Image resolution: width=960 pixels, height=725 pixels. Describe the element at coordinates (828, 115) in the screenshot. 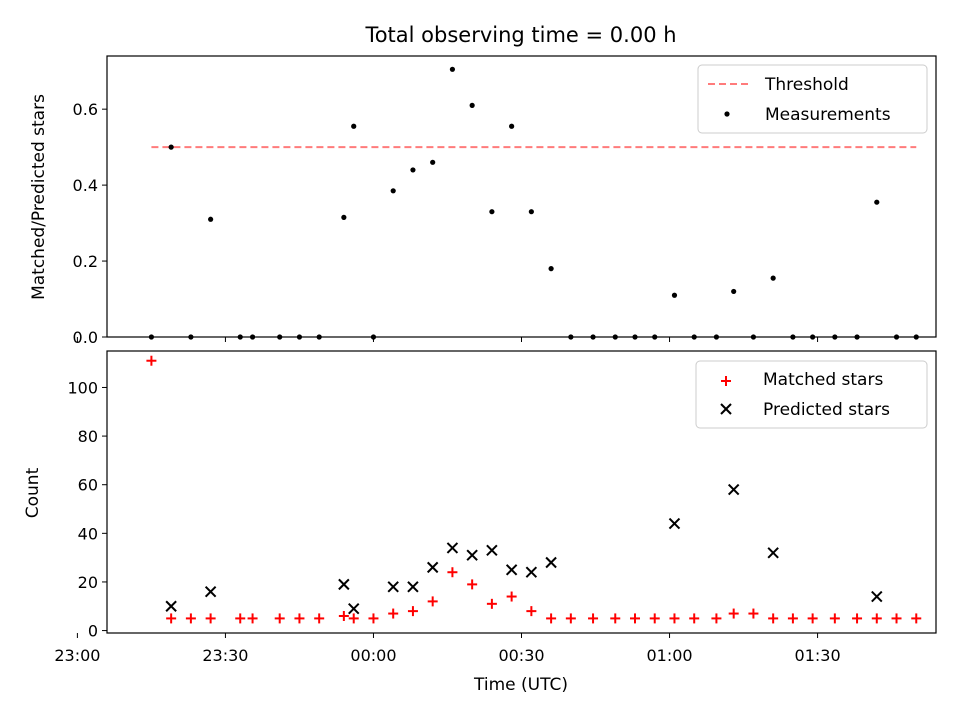

I see `legend-measurements-label: Measurements` at that location.